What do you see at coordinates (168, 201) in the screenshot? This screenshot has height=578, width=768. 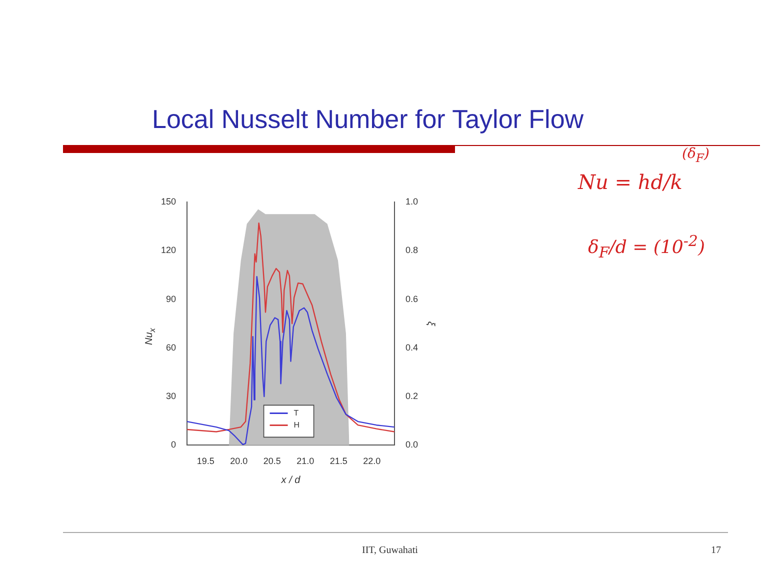 I see `y-tick-label: 150` at bounding box center [168, 201].